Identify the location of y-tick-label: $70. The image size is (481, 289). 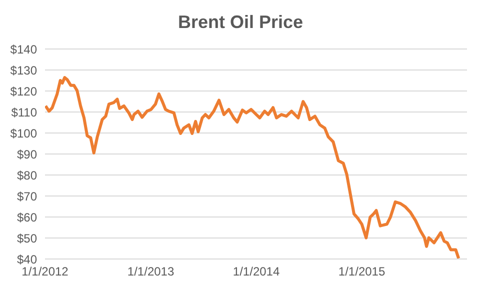
(27, 196).